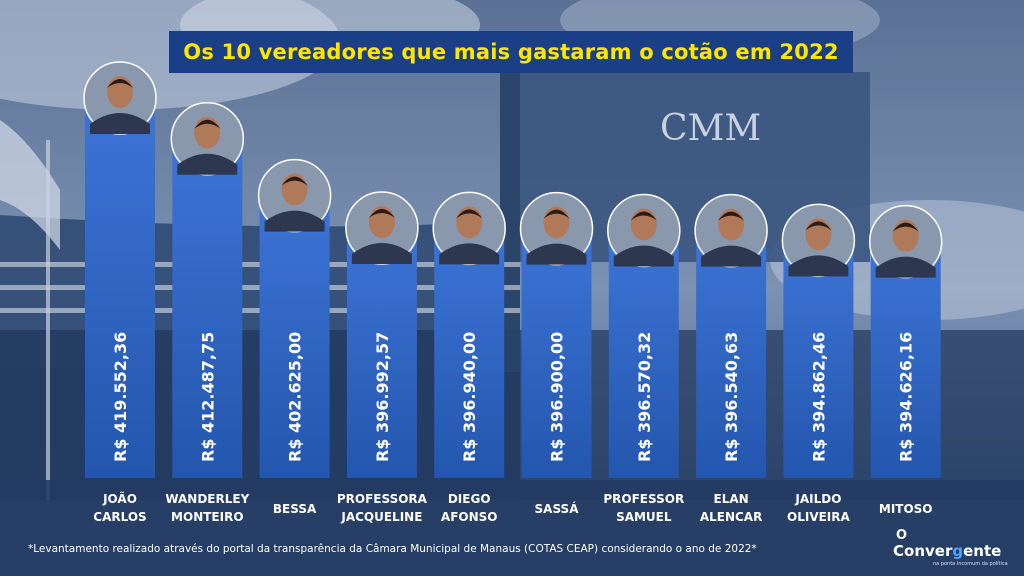  What do you see at coordinates (970, 564) in the screenshot?
I see `logo-tagline: na ponta incomum da política` at bounding box center [970, 564].